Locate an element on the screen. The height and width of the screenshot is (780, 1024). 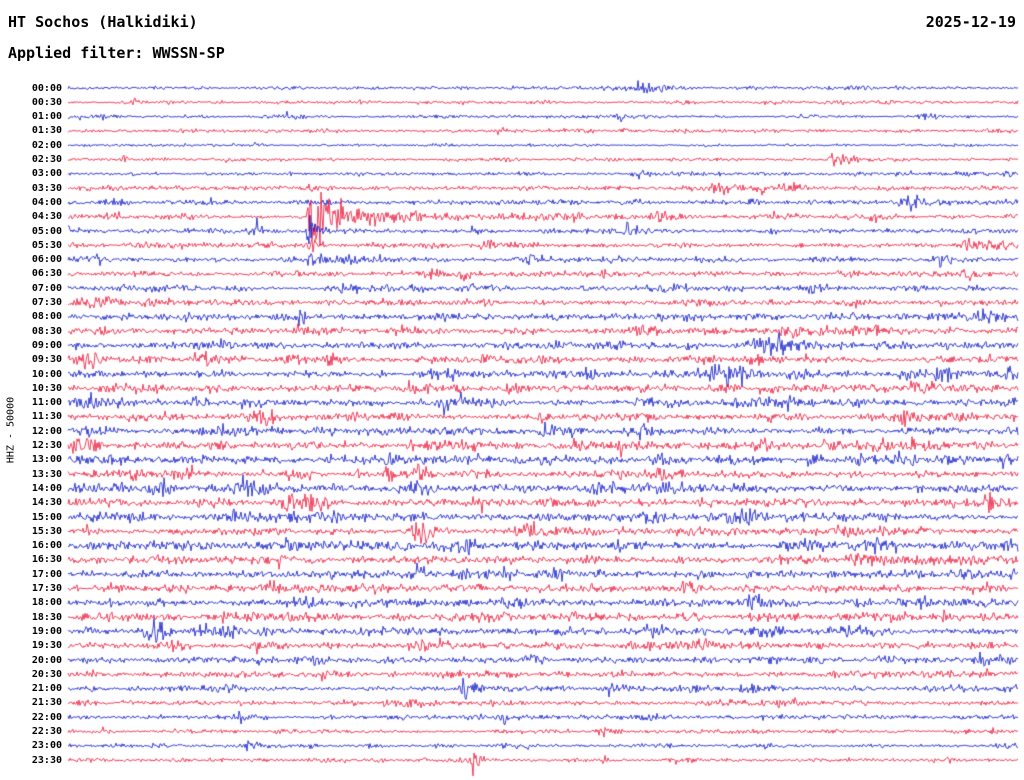
time-label: 10:30 is located at coordinates (46, 388).